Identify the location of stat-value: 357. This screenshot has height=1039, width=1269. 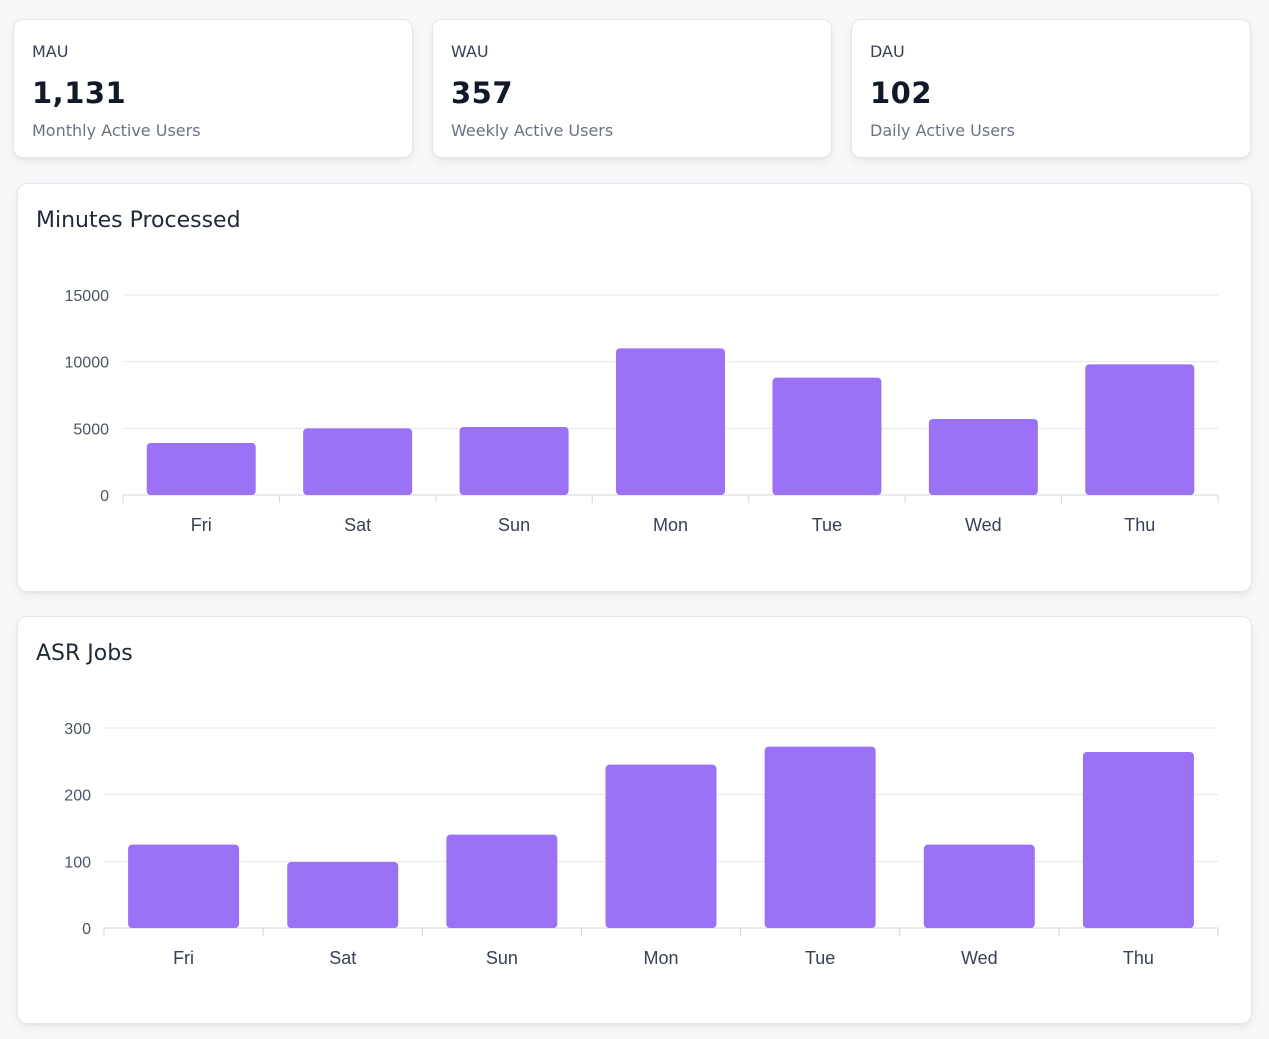
(482, 93).